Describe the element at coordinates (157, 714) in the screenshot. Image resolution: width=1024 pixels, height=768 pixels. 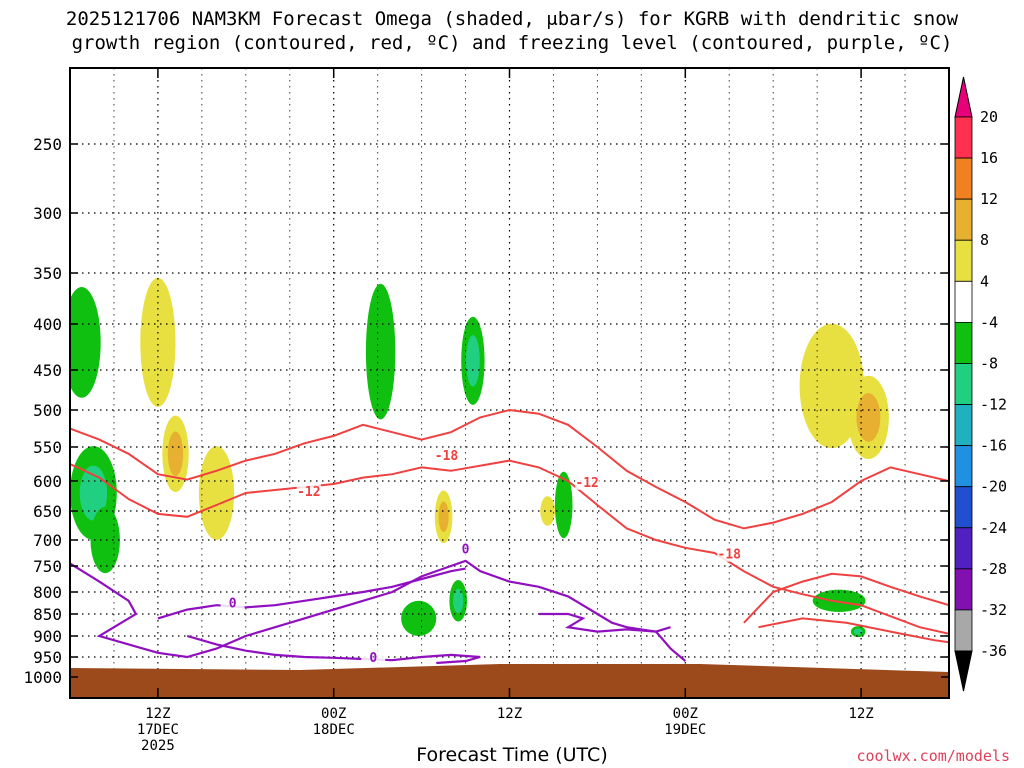
I see `x-tick-label-0-0: 12Z` at that location.